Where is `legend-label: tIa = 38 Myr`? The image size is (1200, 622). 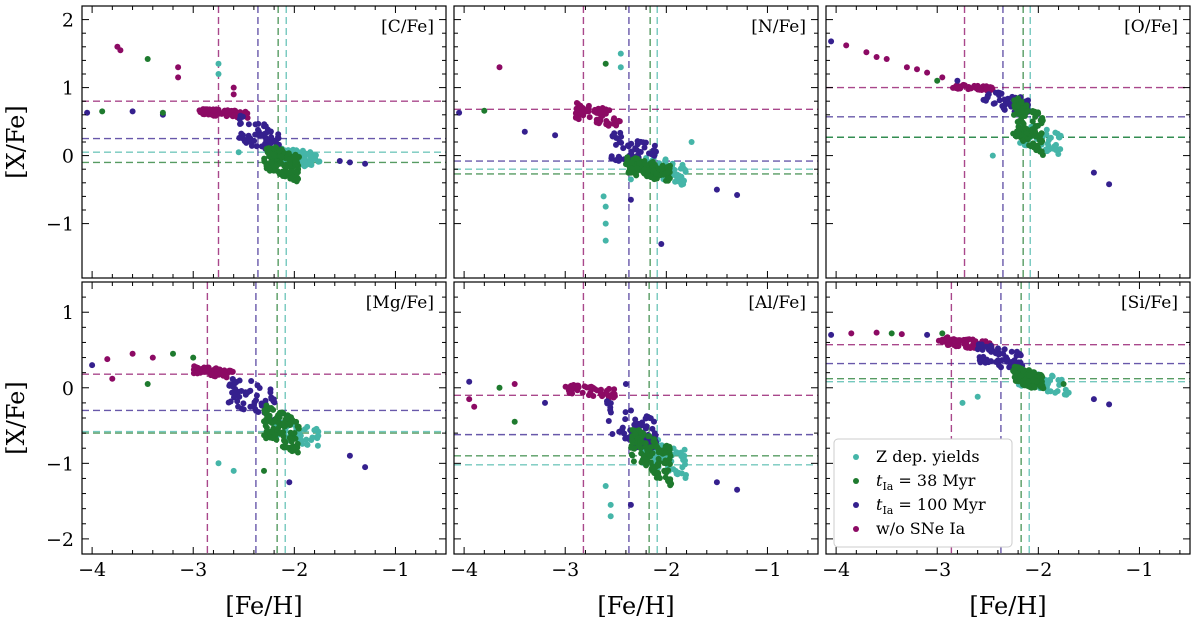 legend-label: tIa = 38 Myr is located at coordinates (926, 482).